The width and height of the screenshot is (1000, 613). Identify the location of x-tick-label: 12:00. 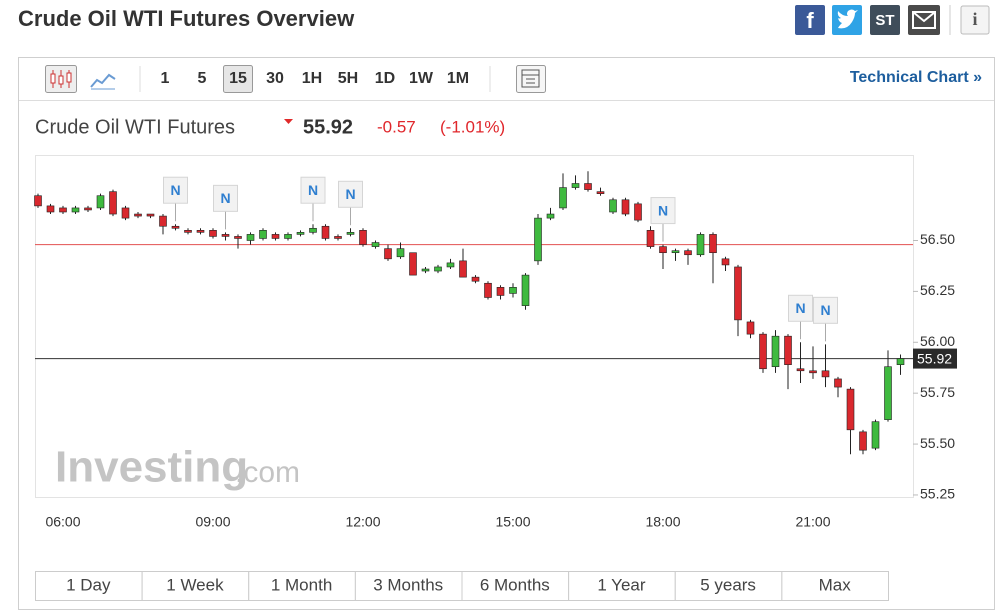
(362, 522).